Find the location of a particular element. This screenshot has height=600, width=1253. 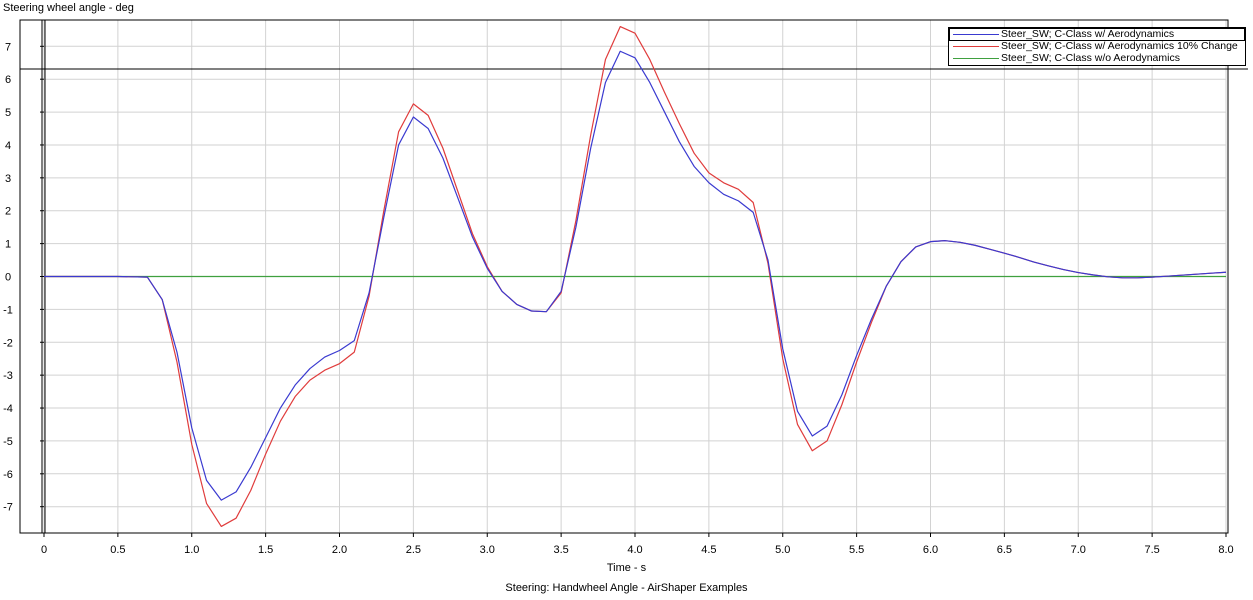

y-tick-label: -5 is located at coordinates (8, 442).